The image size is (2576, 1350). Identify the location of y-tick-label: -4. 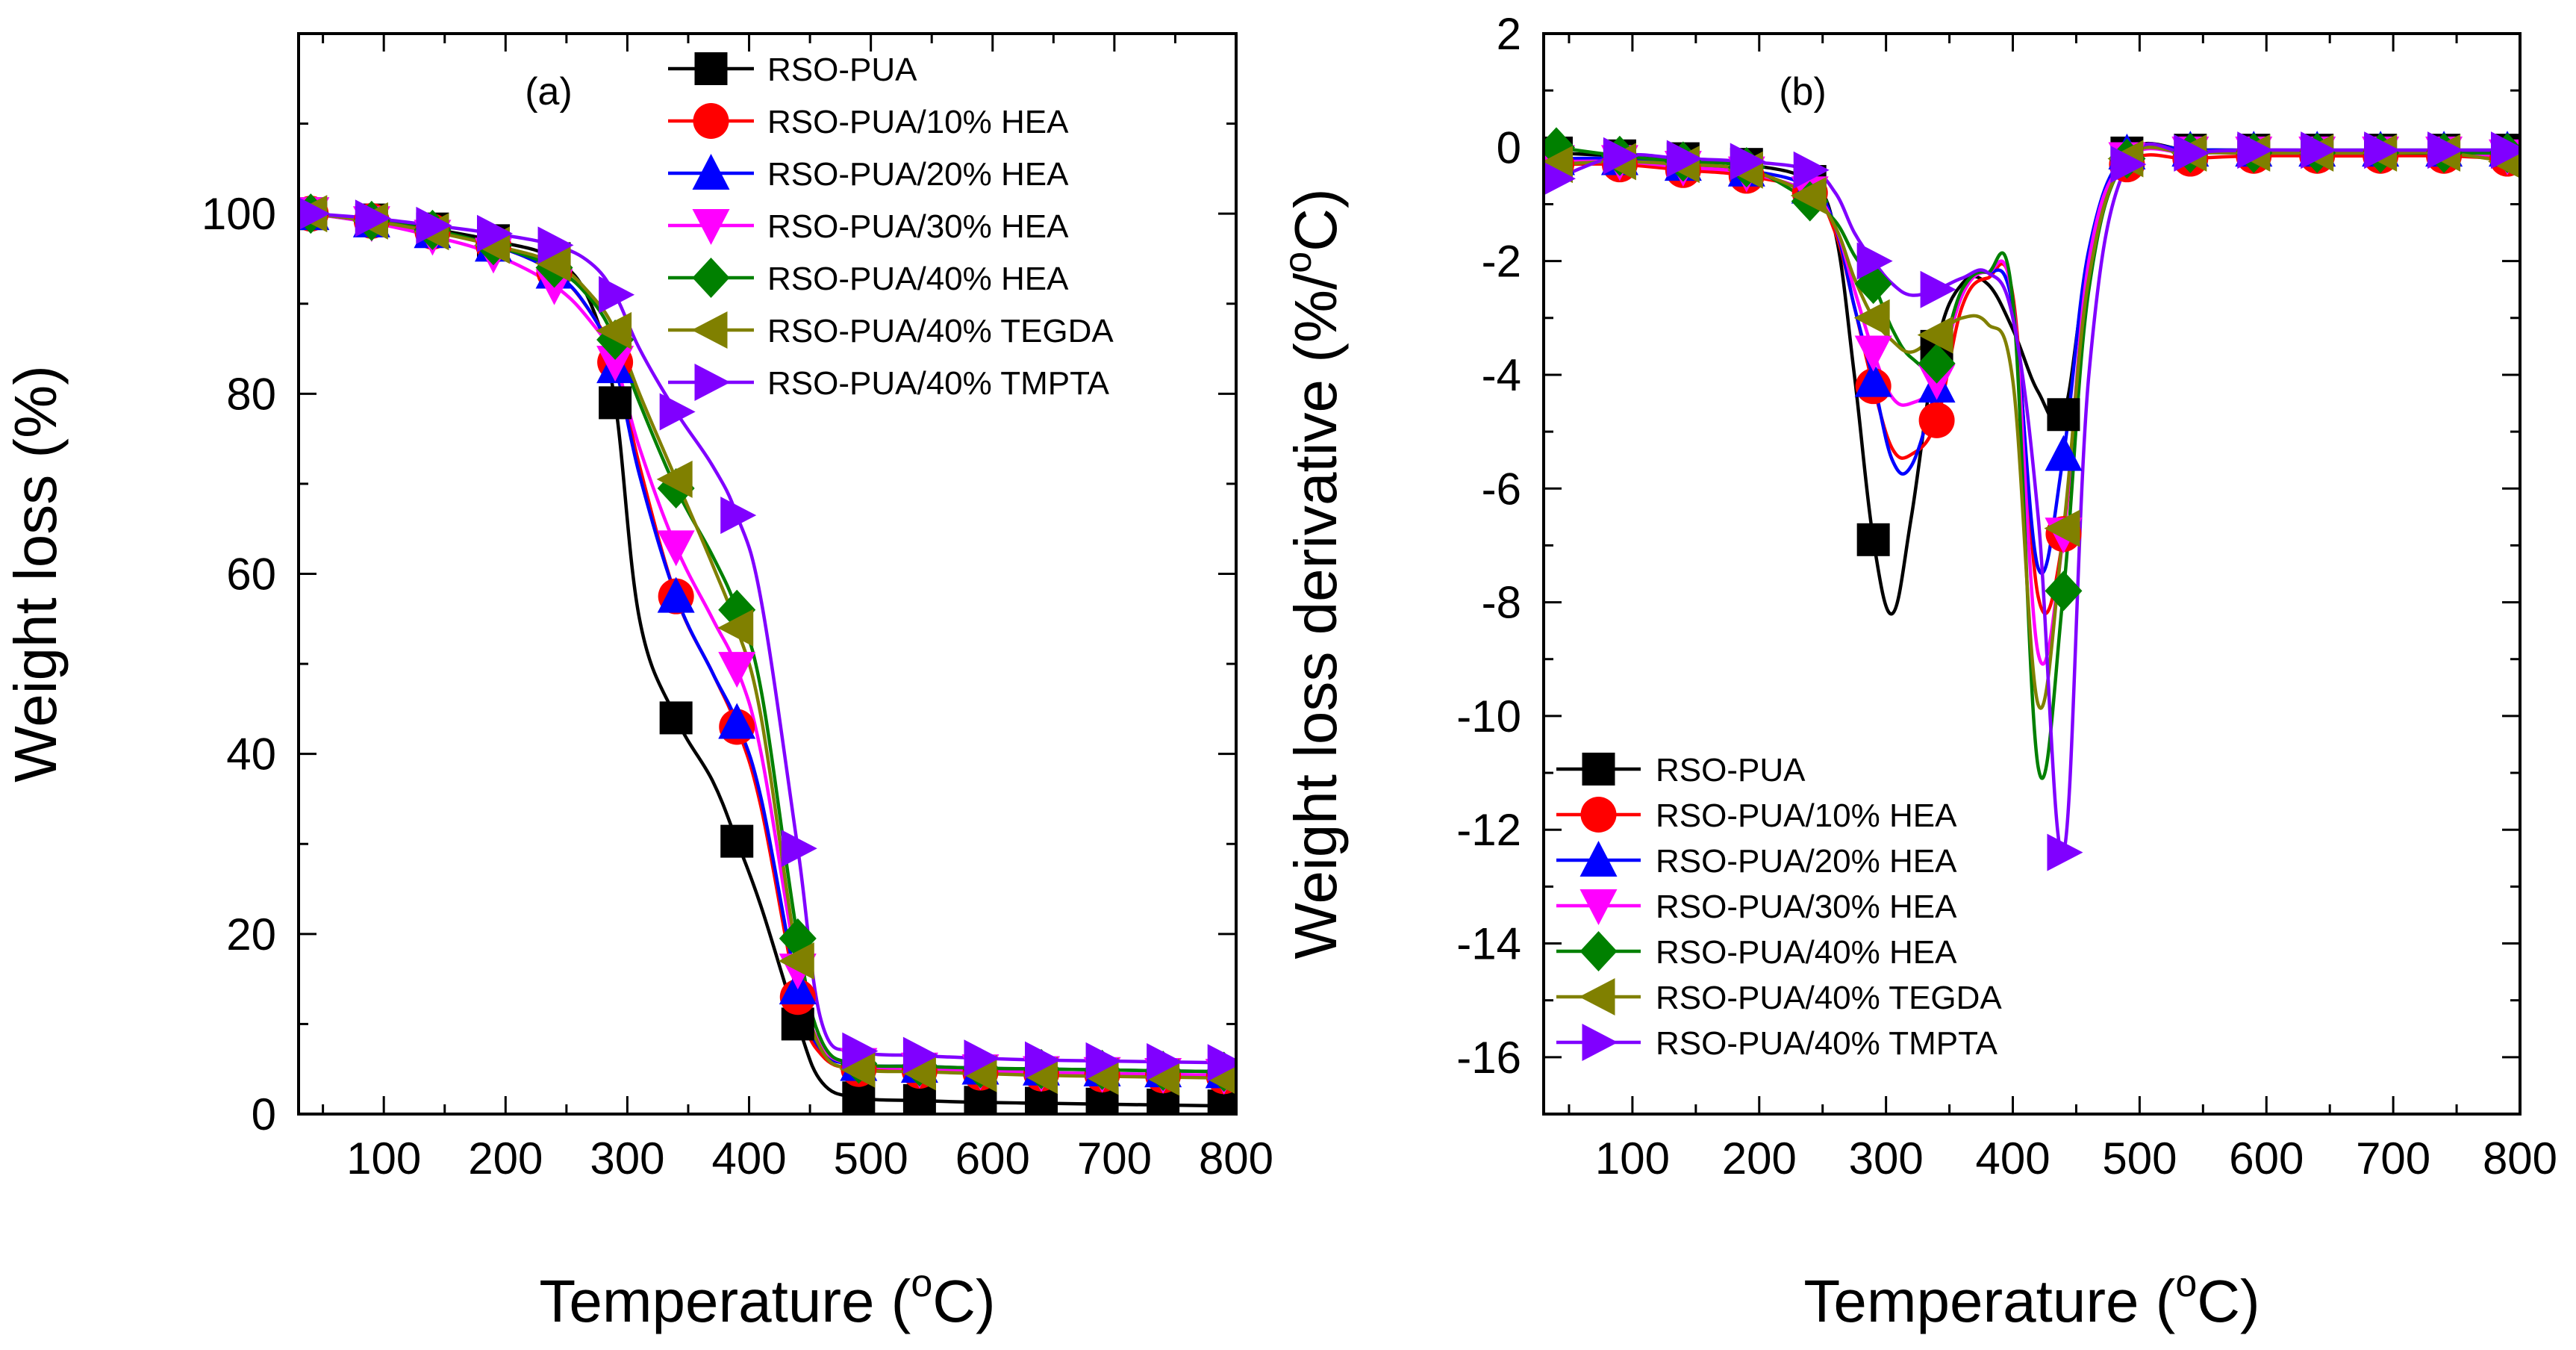
(1501, 375).